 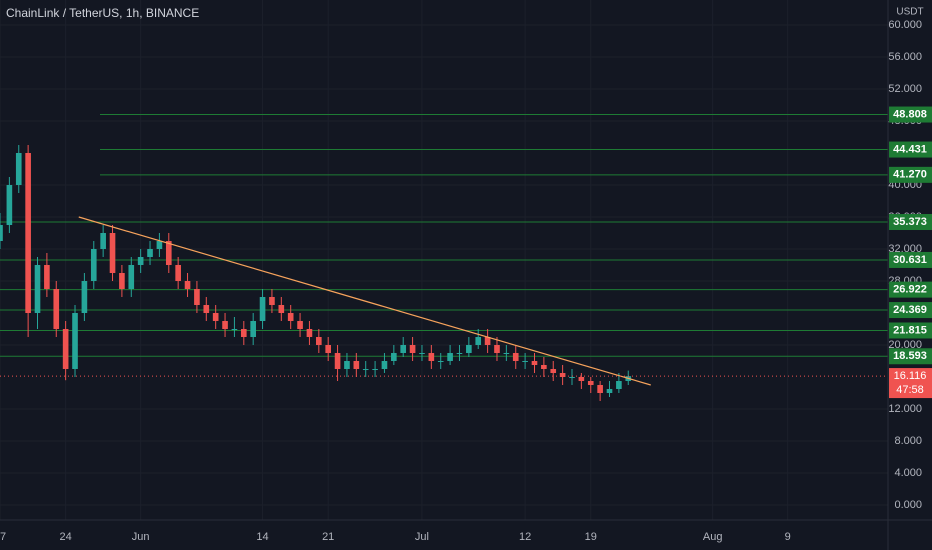 What do you see at coordinates (905, 89) in the screenshot?
I see `y-tick-label: 52.000` at bounding box center [905, 89].